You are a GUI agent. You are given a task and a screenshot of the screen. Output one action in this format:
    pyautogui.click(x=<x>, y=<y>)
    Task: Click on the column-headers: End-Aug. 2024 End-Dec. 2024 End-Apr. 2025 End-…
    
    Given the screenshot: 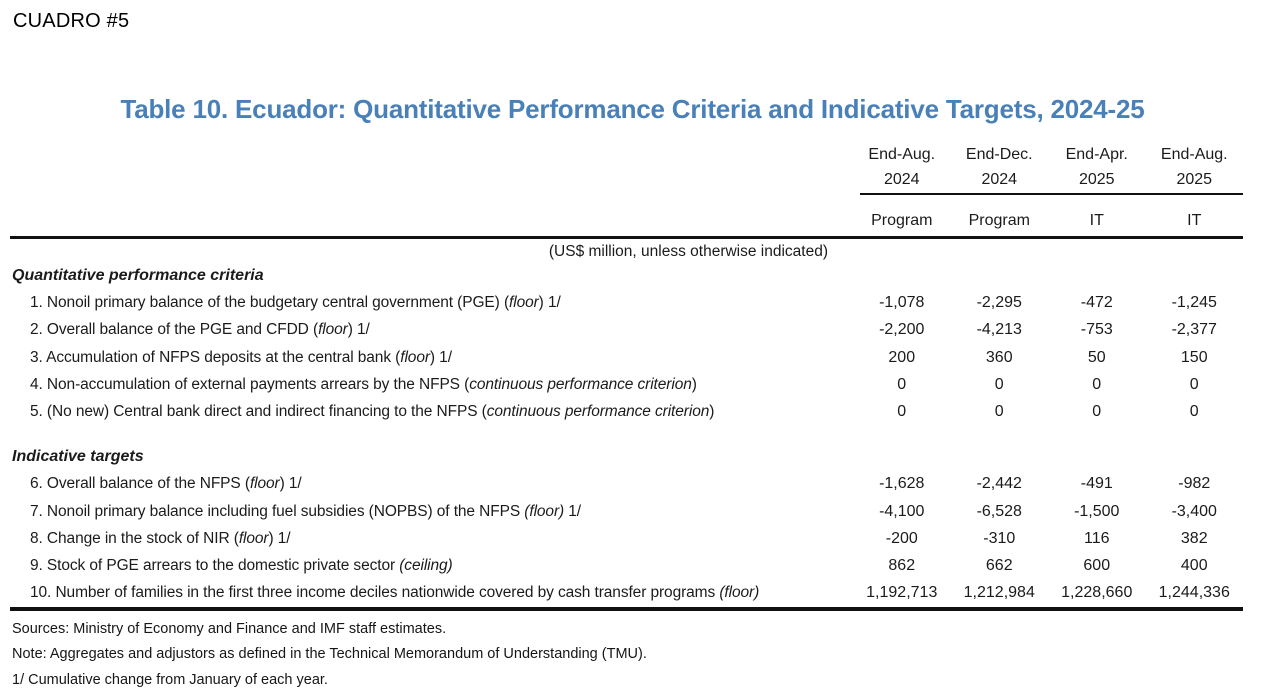 What is the action you would take?
    pyautogui.click(x=1048, y=167)
    